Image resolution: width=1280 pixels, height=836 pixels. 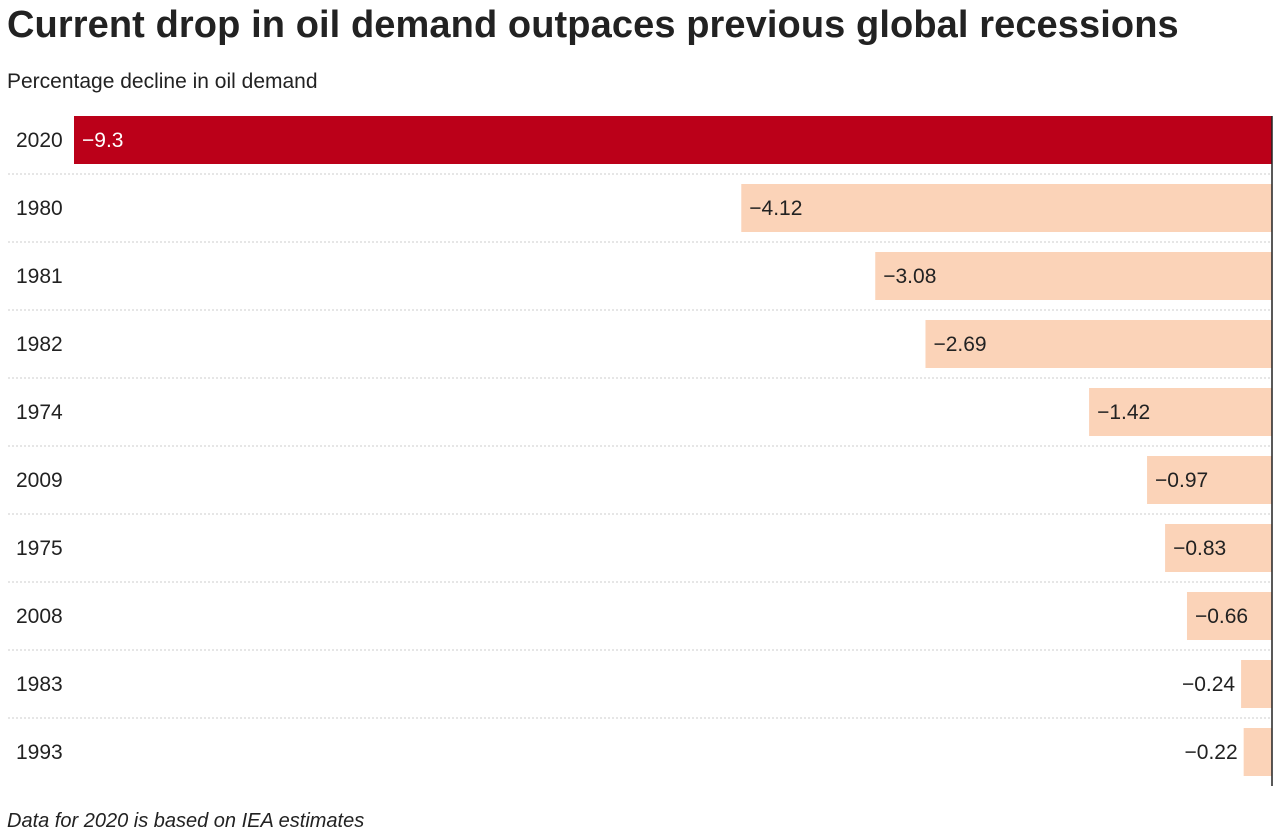 I want to click on category-label: 1993, so click(x=39, y=752).